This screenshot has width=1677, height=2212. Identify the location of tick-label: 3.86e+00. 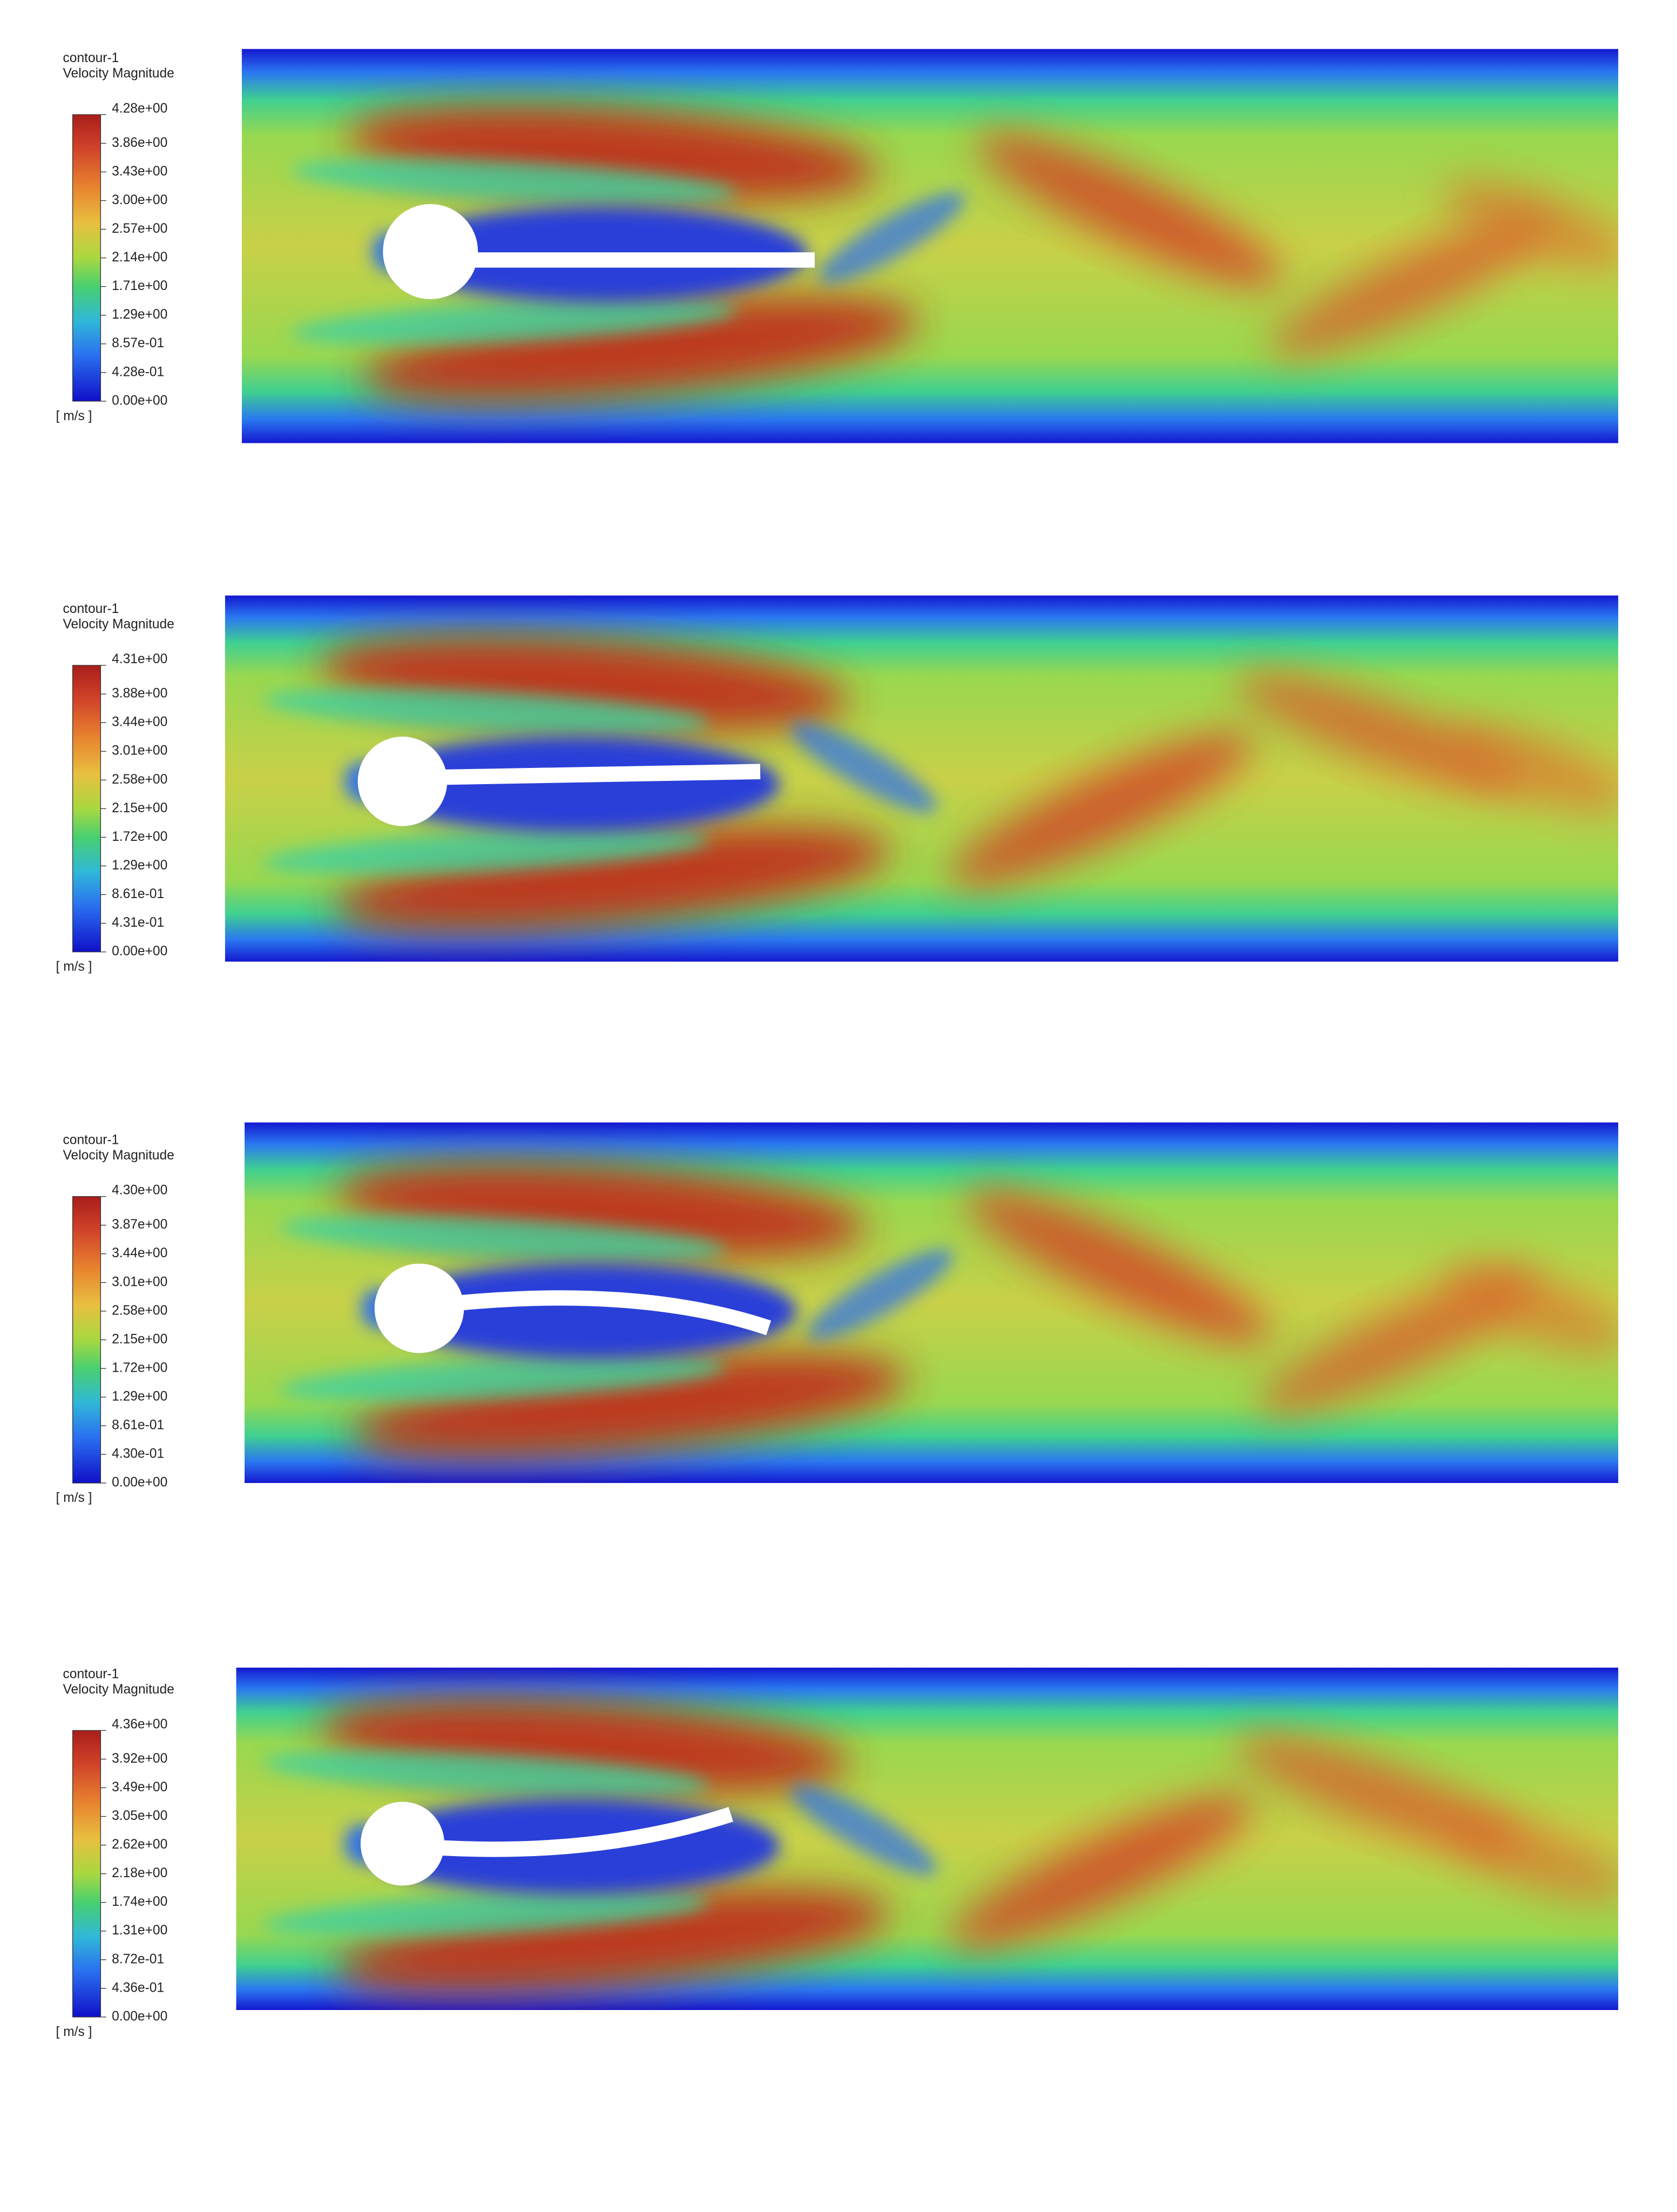
(140, 143).